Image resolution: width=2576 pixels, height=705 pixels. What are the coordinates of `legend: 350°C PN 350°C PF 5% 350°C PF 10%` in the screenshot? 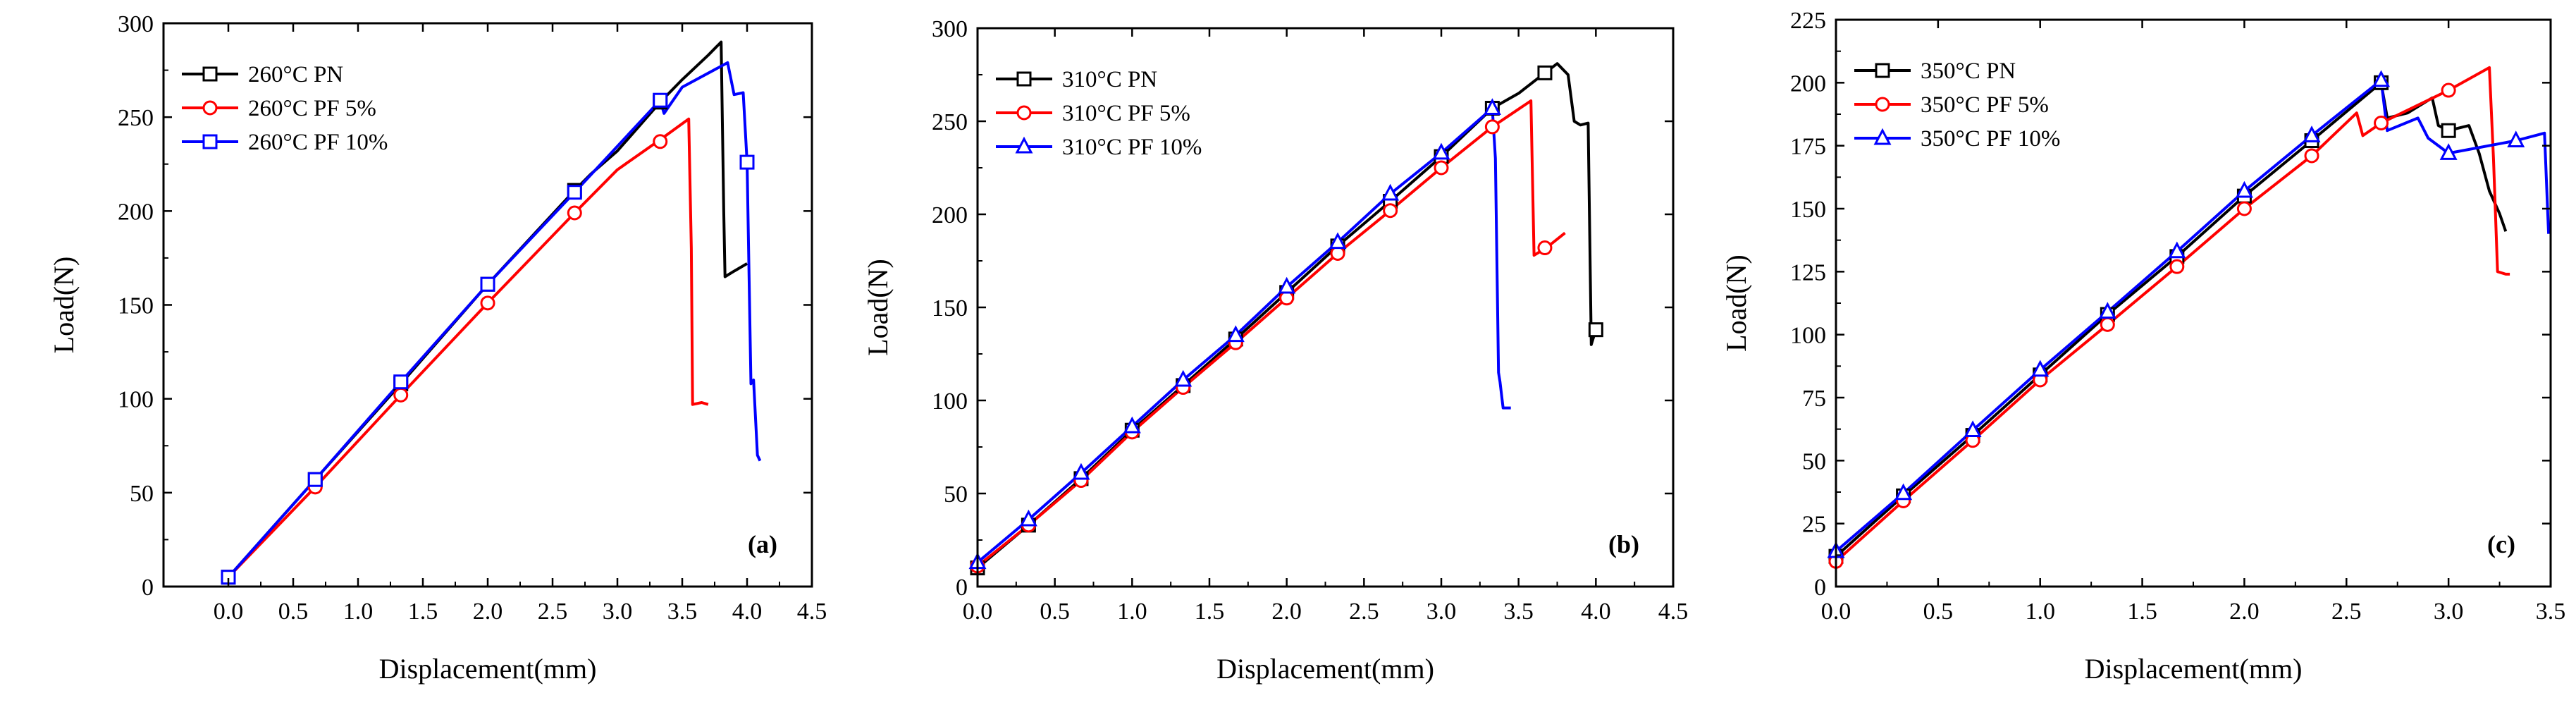 It's located at (1957, 105).